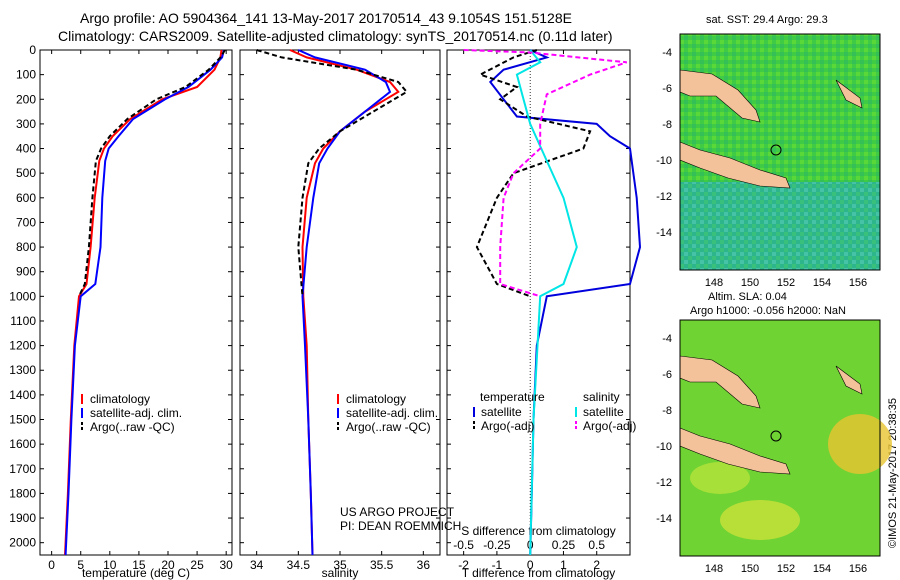  Describe the element at coordinates (785, 438) in the screenshot. I see `sla-map` at that location.